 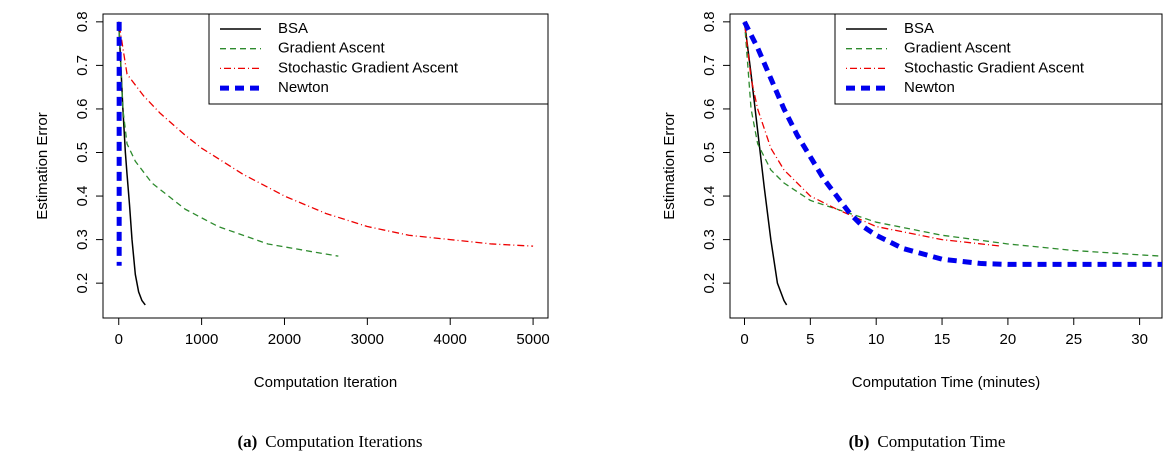 What do you see at coordinates (941, 441) in the screenshot?
I see `caption-text: Computation Time` at bounding box center [941, 441].